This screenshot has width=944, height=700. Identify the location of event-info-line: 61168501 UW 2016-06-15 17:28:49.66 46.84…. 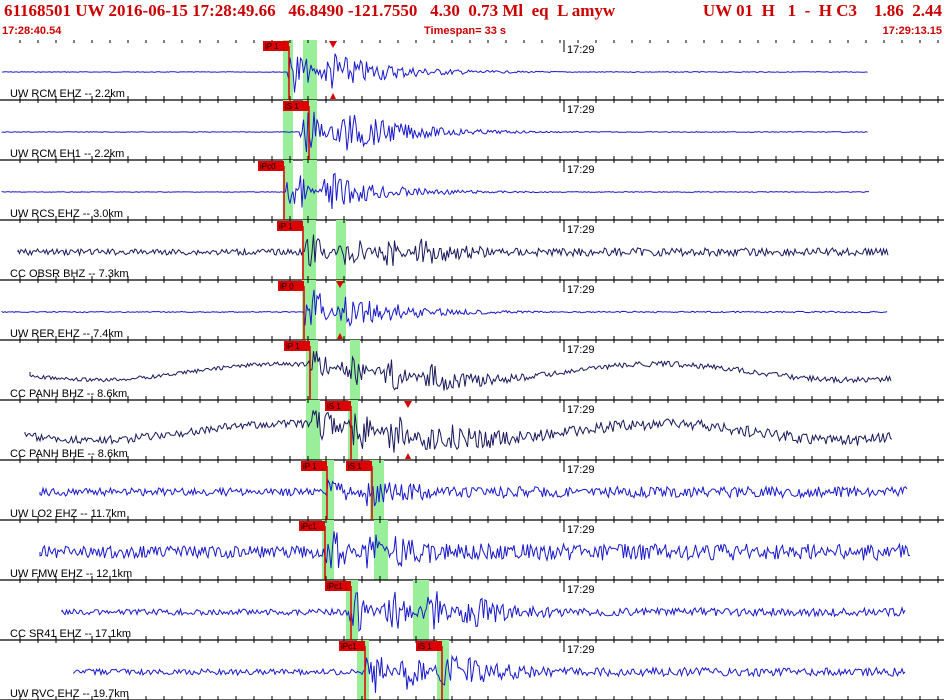
(310, 10).